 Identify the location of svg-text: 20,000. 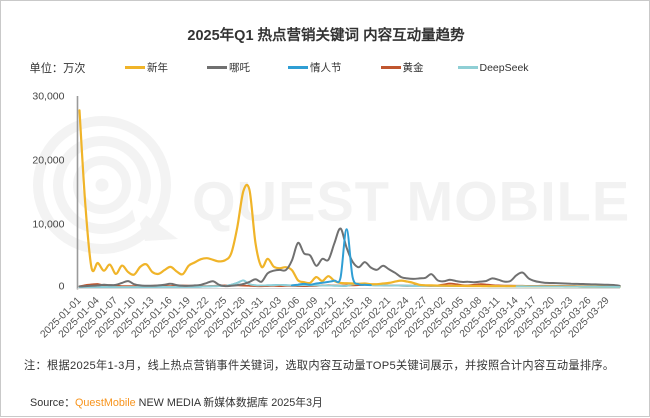
(48, 161).